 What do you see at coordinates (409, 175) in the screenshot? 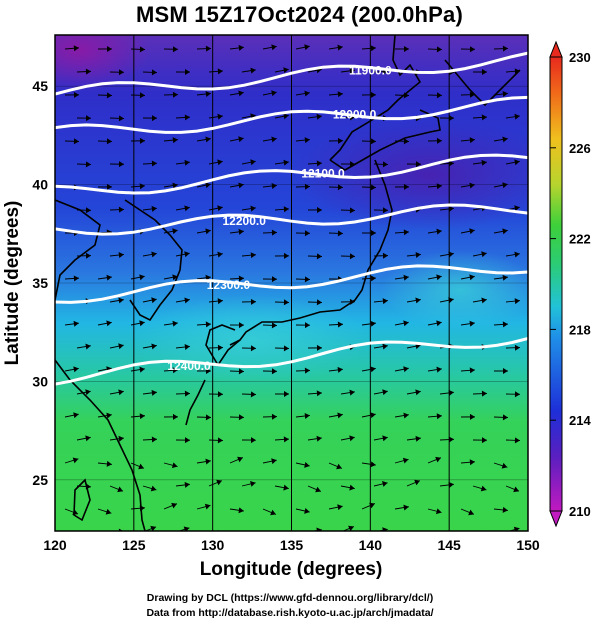
I see `cold-core-ne` at bounding box center [409, 175].